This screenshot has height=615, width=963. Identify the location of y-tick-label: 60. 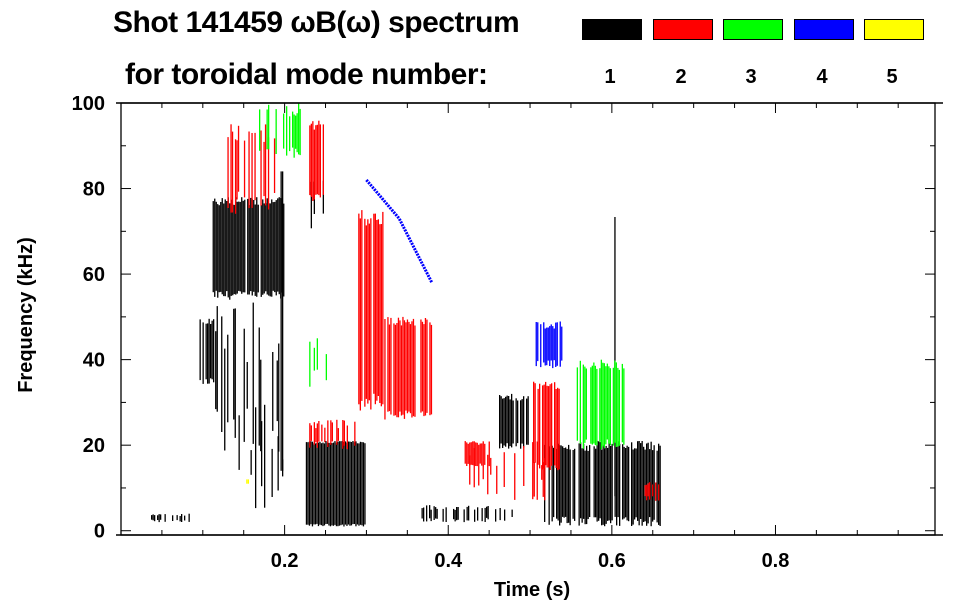
(94, 275).